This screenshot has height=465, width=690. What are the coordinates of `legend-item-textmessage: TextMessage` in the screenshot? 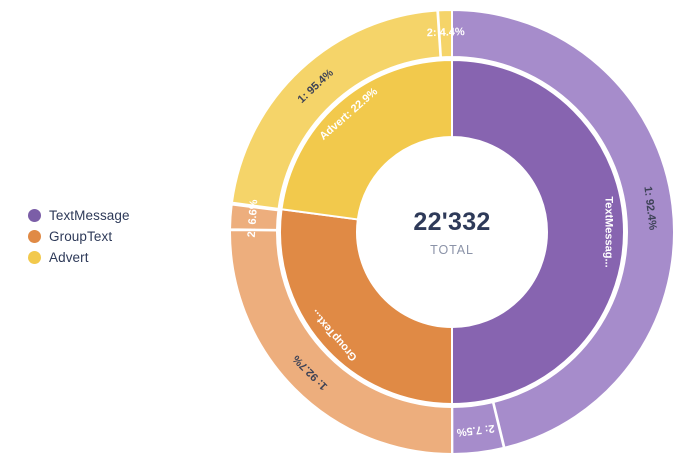 It's located at (79, 215).